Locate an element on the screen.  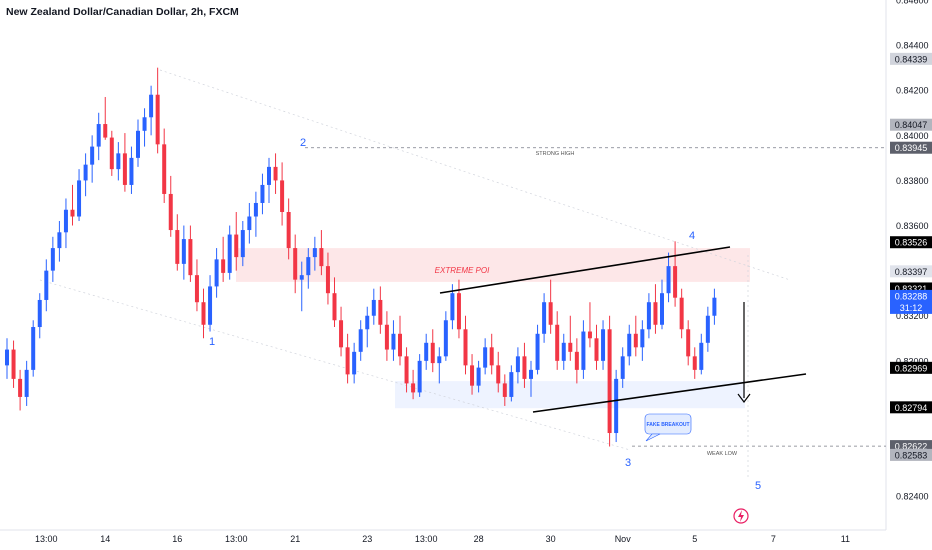
time-axis: 13:00 14 16 13:00 21 23 13:00 28 30 Nov 5 7 11 is located at coordinates (442, 539).